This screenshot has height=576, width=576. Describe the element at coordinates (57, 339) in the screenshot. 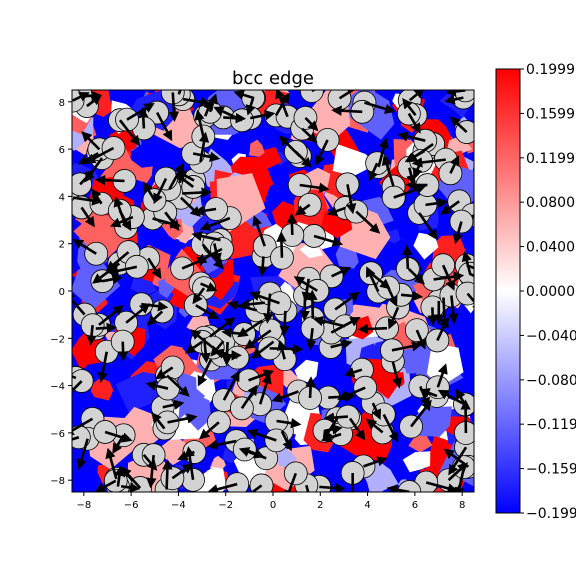

I see `y-tick-label: −2` at that location.